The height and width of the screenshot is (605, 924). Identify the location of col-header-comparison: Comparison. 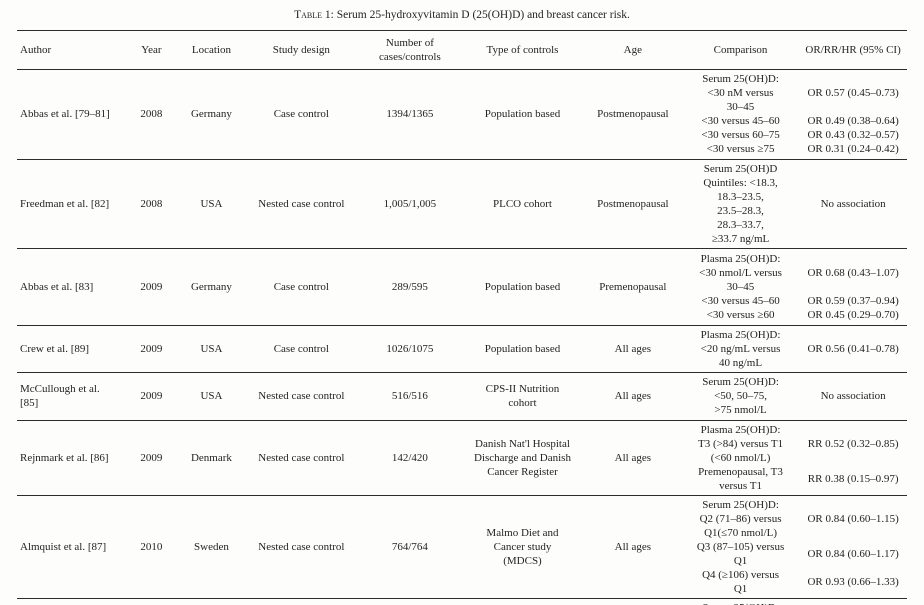
(740, 49).